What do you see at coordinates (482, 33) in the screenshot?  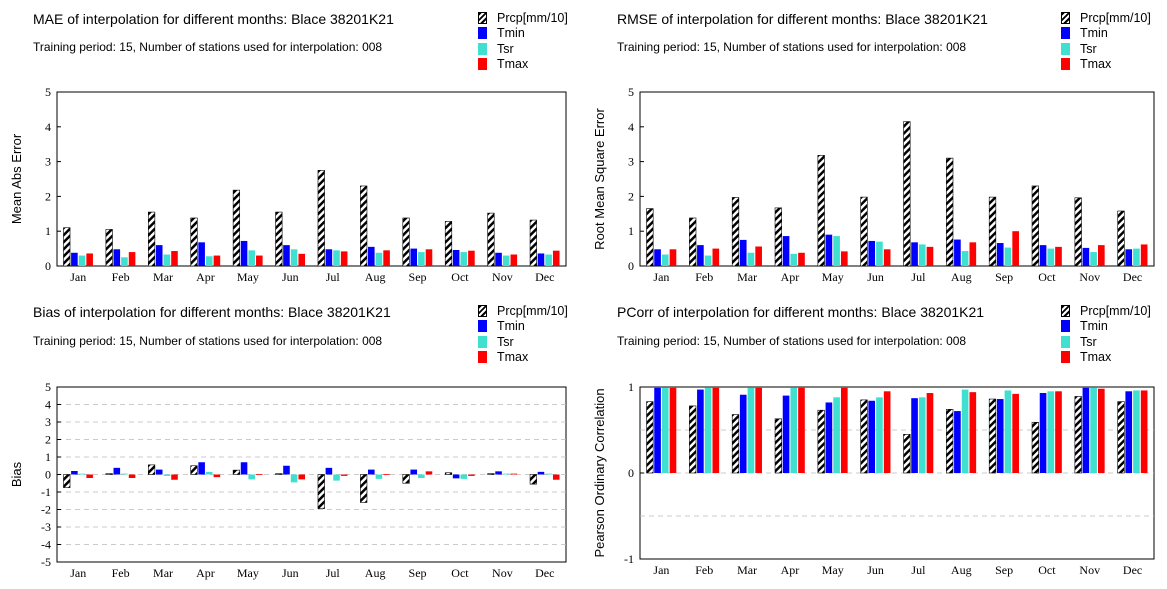 I see `legend-swatch-tmin` at bounding box center [482, 33].